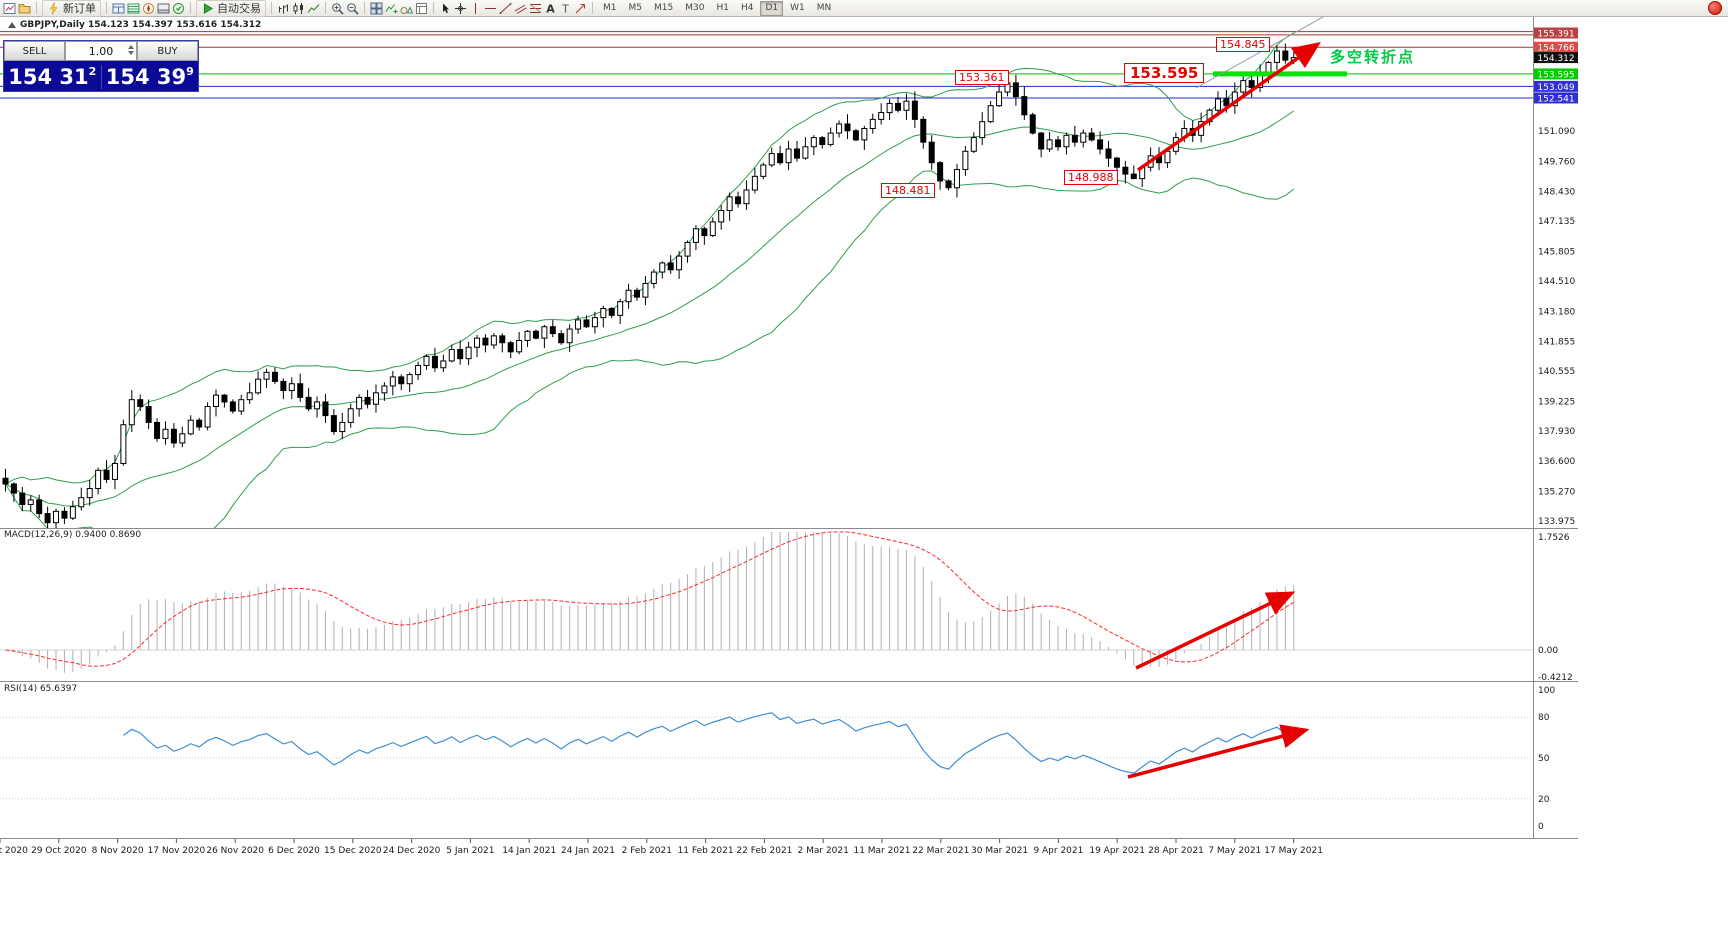 The image size is (1728, 941). Describe the element at coordinates (490, 8) in the screenshot. I see `horizontal-line-icon` at that location.